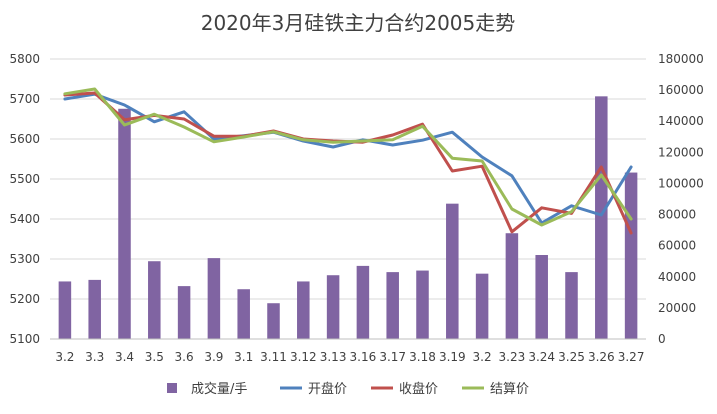 This screenshot has height=414, width=717. I want to click on y-right-tick-label: 80000, so click(677, 215).